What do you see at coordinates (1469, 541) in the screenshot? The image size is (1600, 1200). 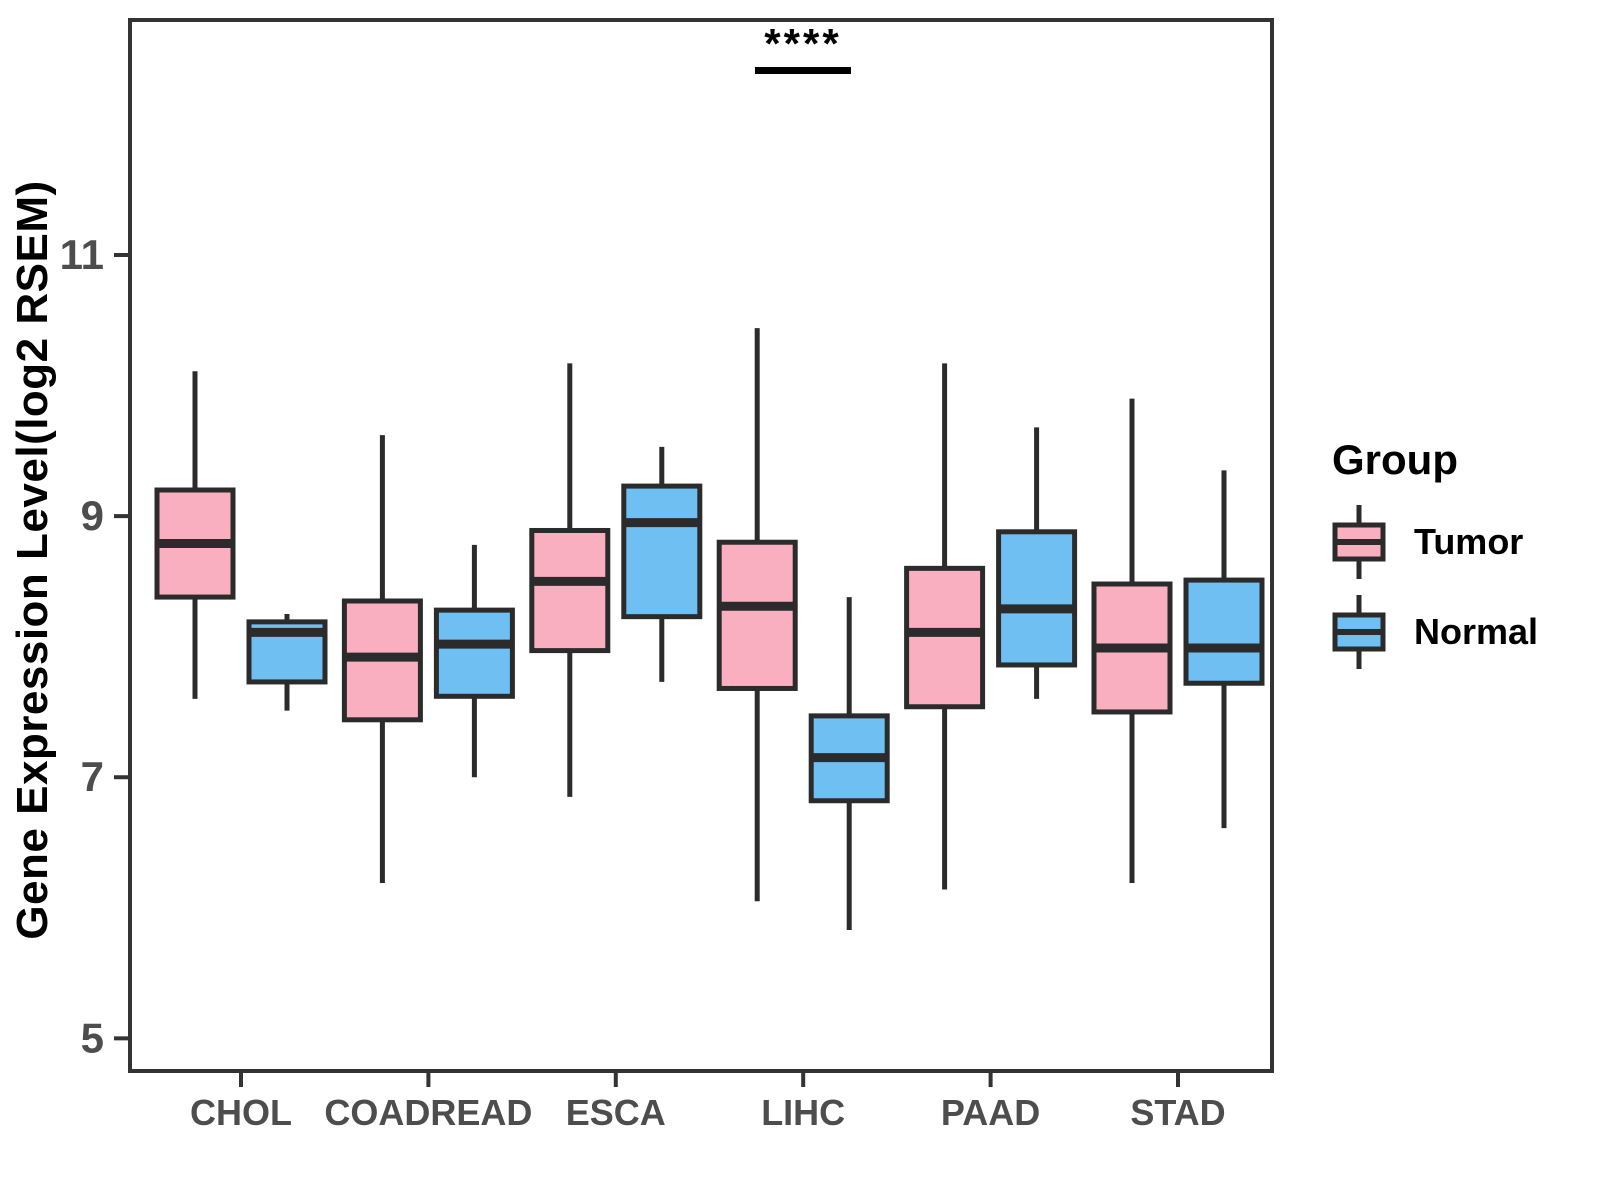 I see `legend-label-tumor: Tumor` at bounding box center [1469, 541].